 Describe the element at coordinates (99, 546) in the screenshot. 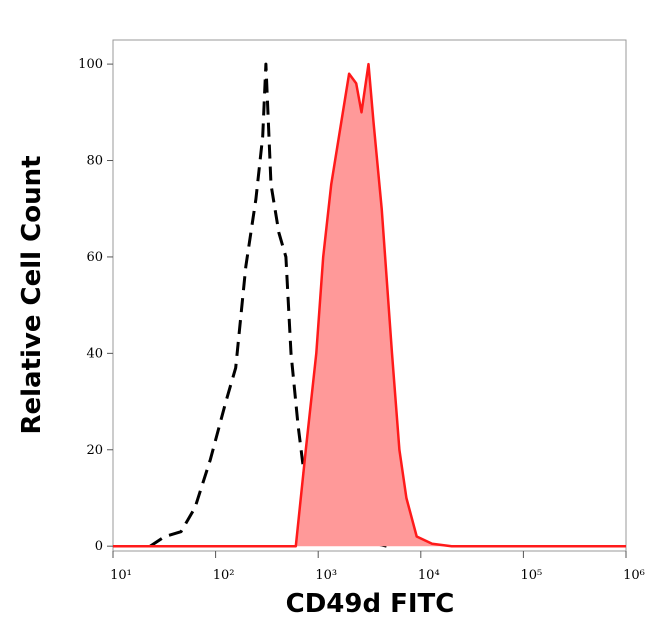

I see `y-tick-label: 0` at that location.